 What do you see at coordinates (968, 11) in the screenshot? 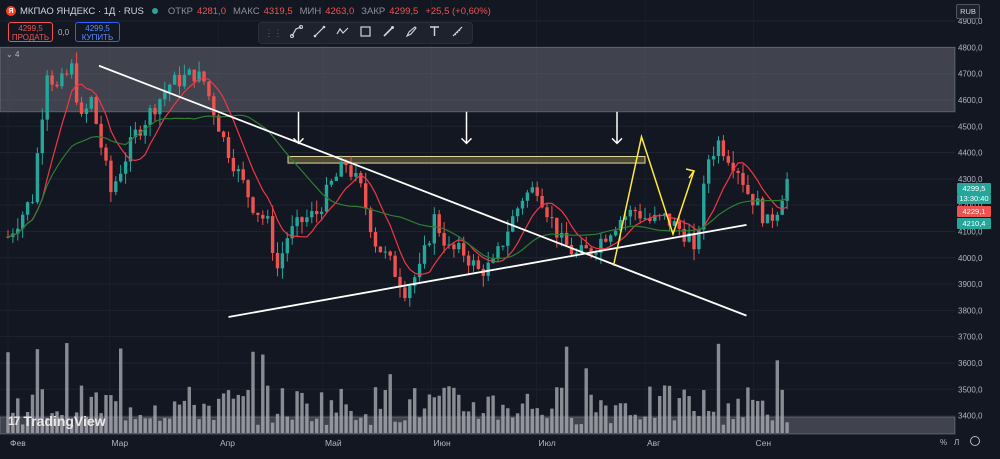
I see `currency-selector: RUB` at bounding box center [968, 11].